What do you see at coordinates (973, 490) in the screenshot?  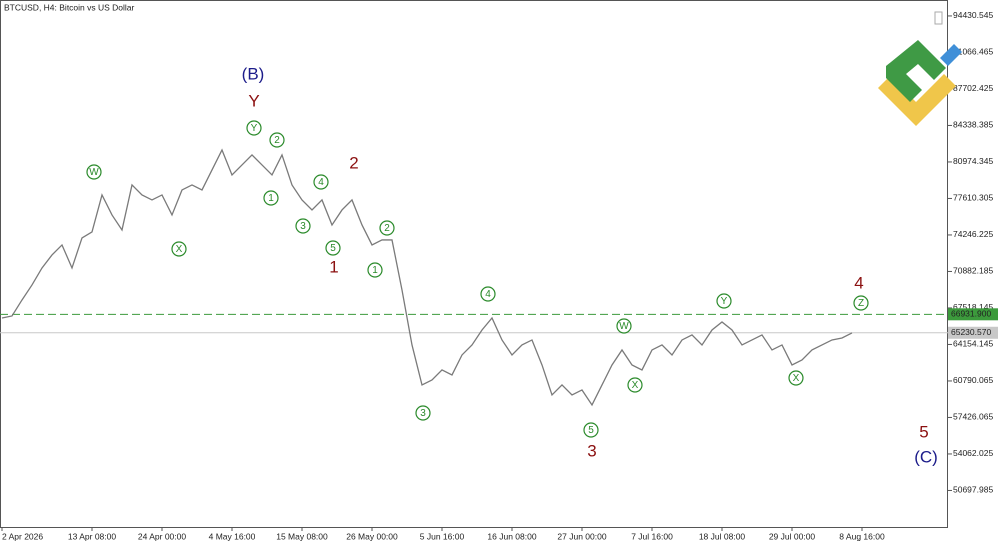 I see `y-tick-label: 50697.985` at bounding box center [973, 490].